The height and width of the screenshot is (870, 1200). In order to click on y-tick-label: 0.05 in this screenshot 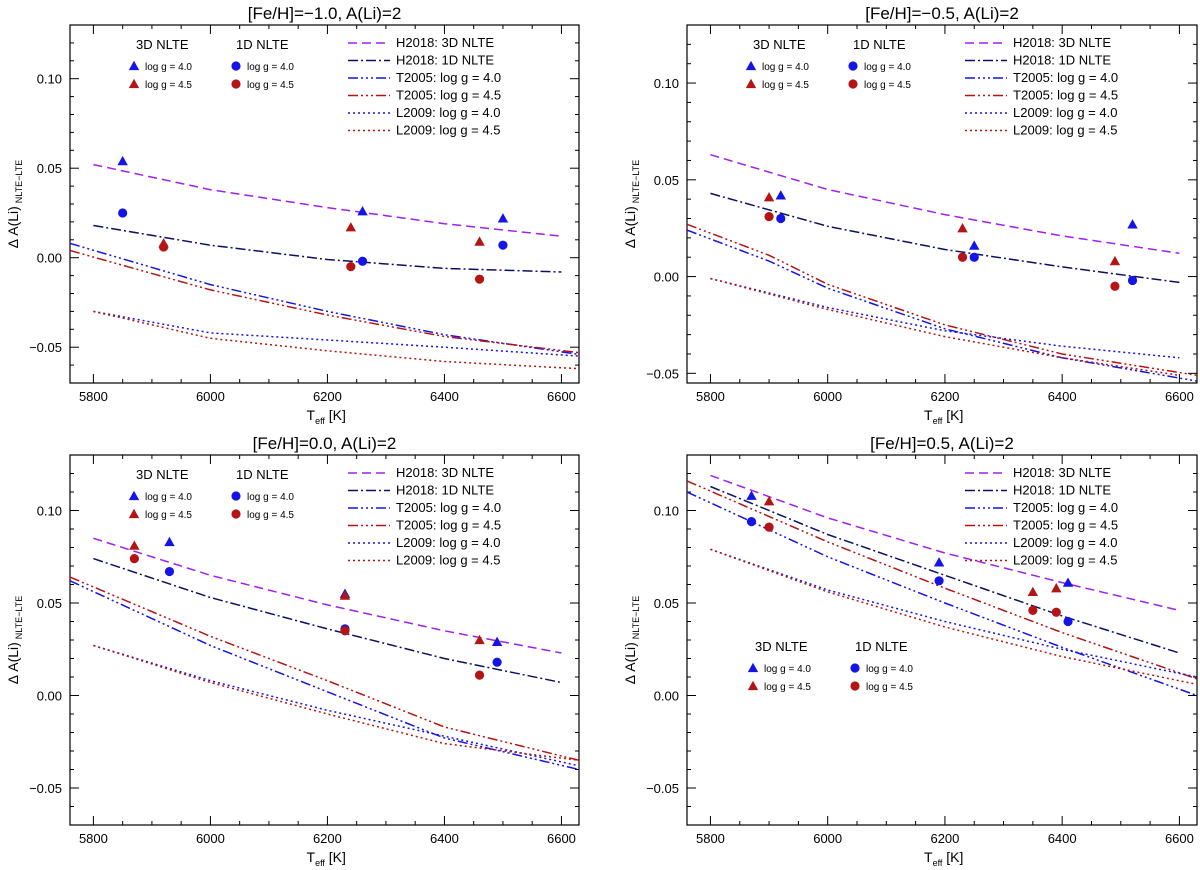, I will do `click(49, 603)`.